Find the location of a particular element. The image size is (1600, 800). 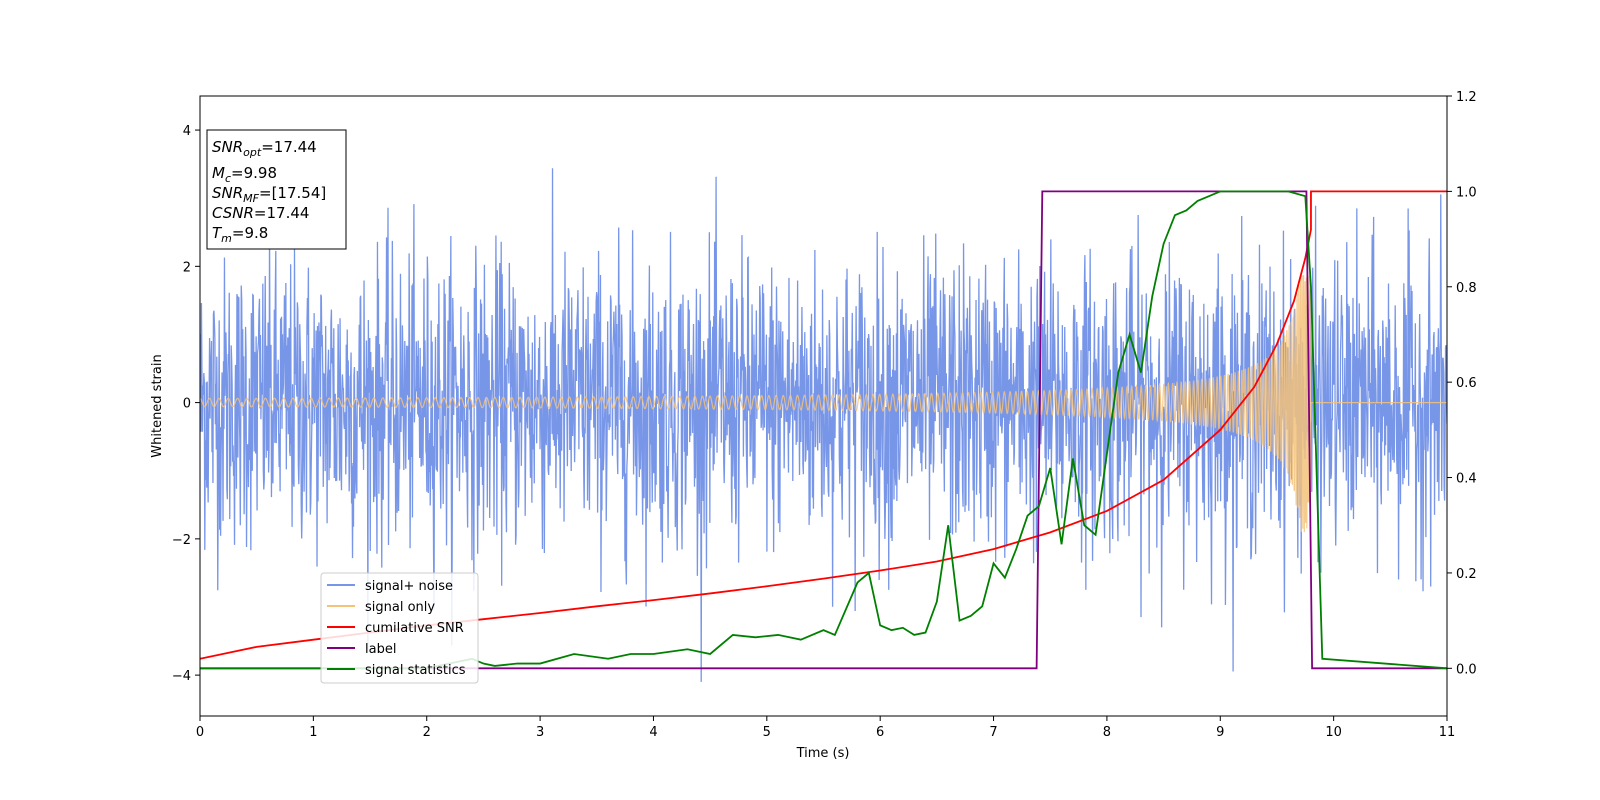

legend-label-signal-statistics: signal statistics is located at coordinates (415, 670).